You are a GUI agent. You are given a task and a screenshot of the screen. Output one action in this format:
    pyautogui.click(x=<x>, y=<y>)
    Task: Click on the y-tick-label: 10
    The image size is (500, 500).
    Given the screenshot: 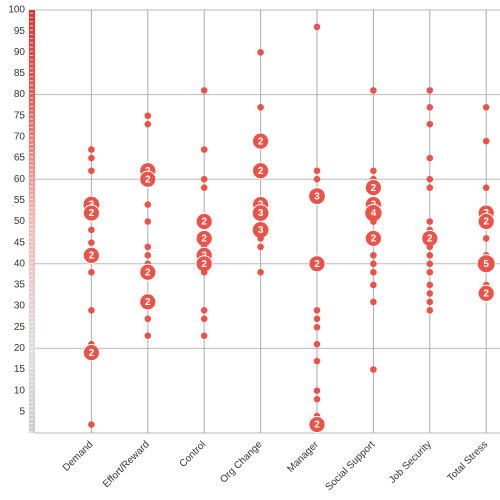 What is the action you would take?
    pyautogui.click(x=20, y=390)
    